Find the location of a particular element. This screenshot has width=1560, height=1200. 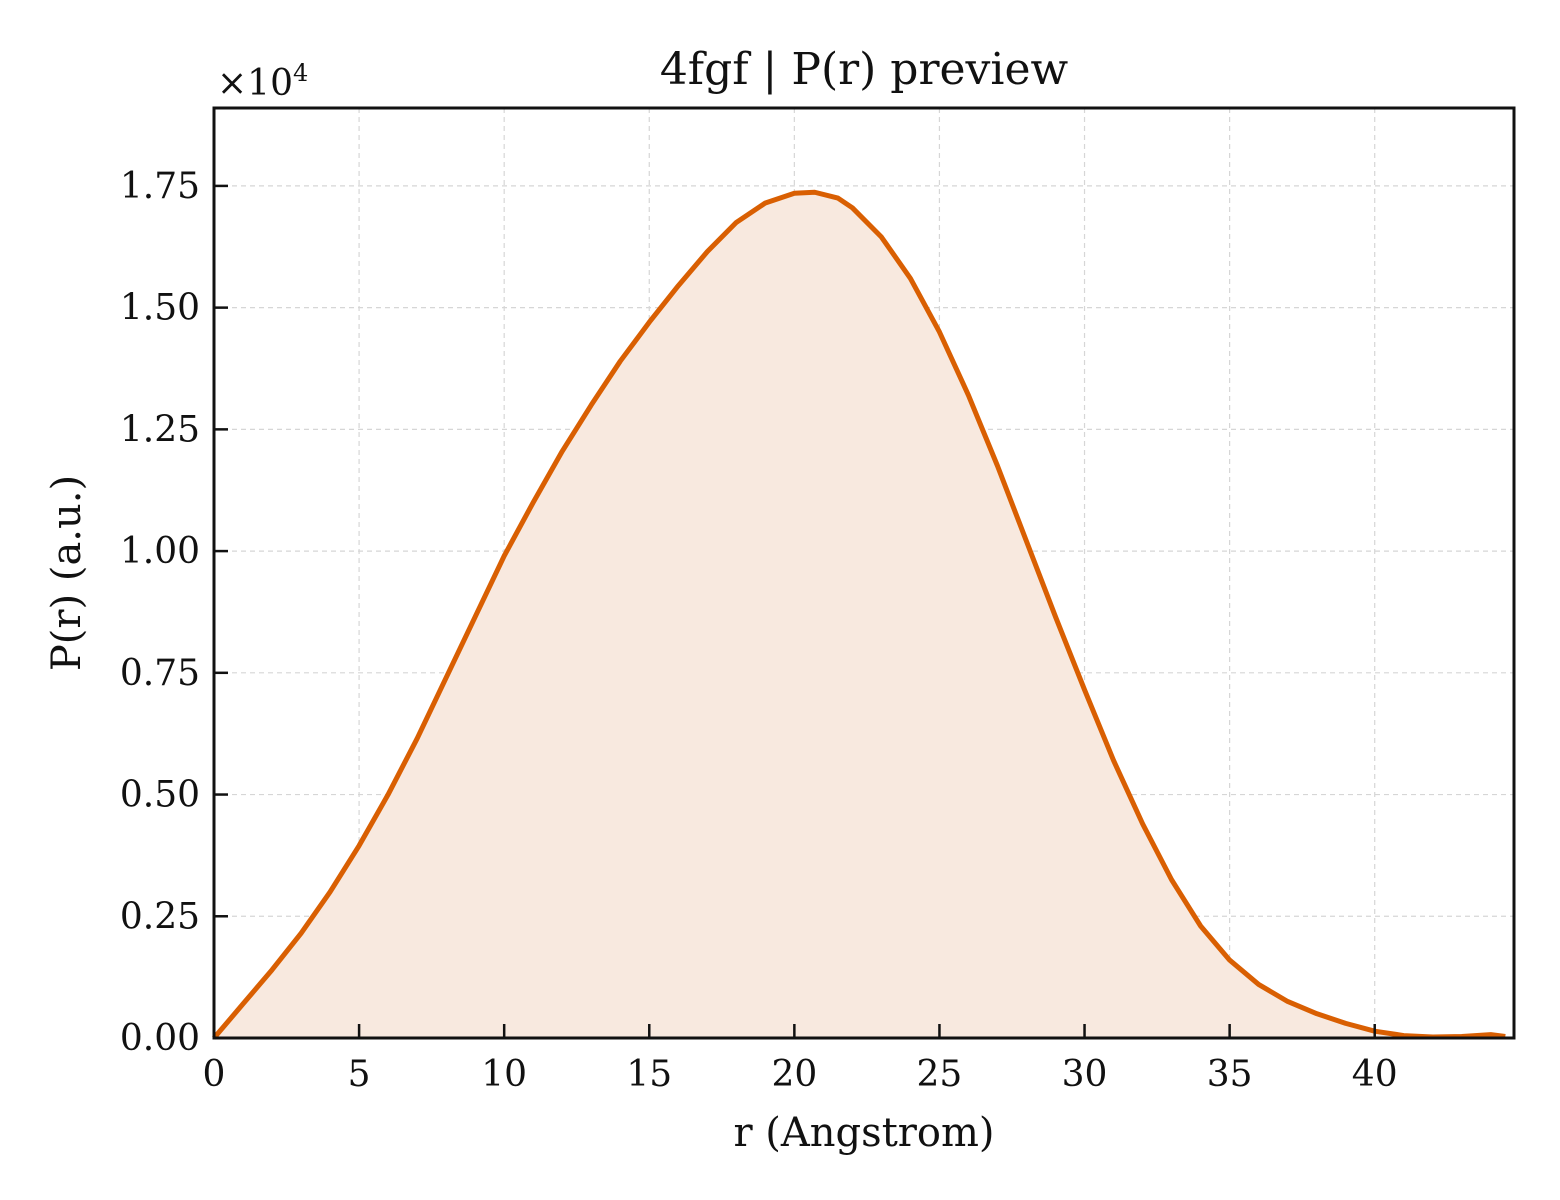

y-tick-label: 0.25 is located at coordinates (160, 916).